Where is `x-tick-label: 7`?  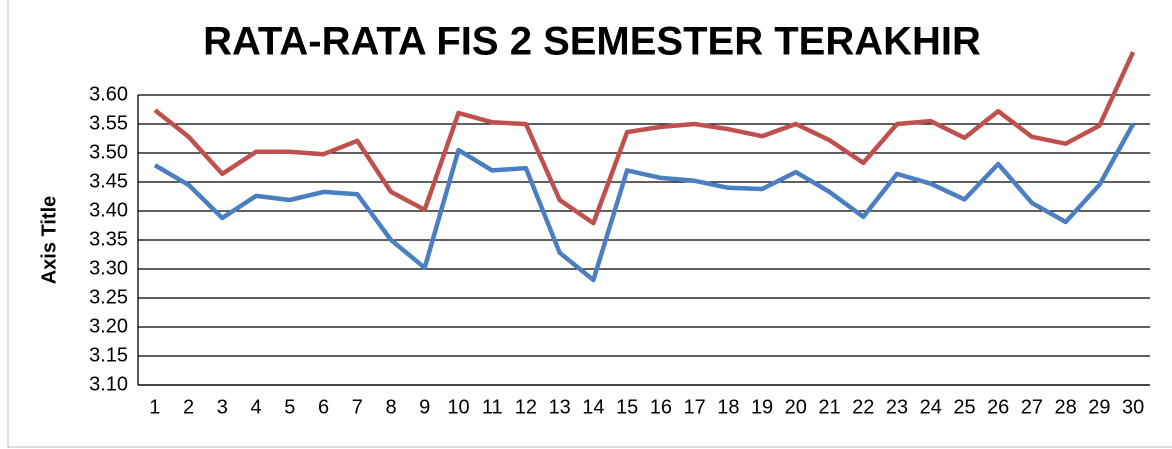 x-tick-label: 7 is located at coordinates (357, 407).